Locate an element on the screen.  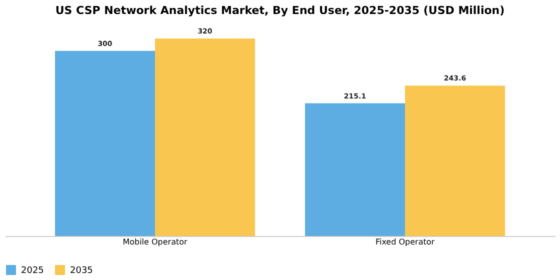
legend-label: 2025 is located at coordinates (32, 271).